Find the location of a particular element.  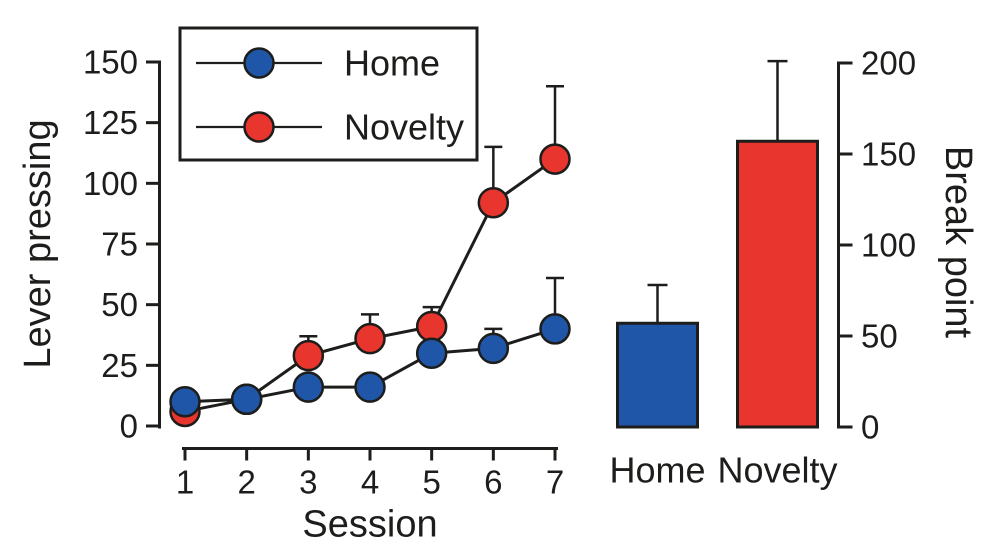

bar-home is located at coordinates (657, 375).